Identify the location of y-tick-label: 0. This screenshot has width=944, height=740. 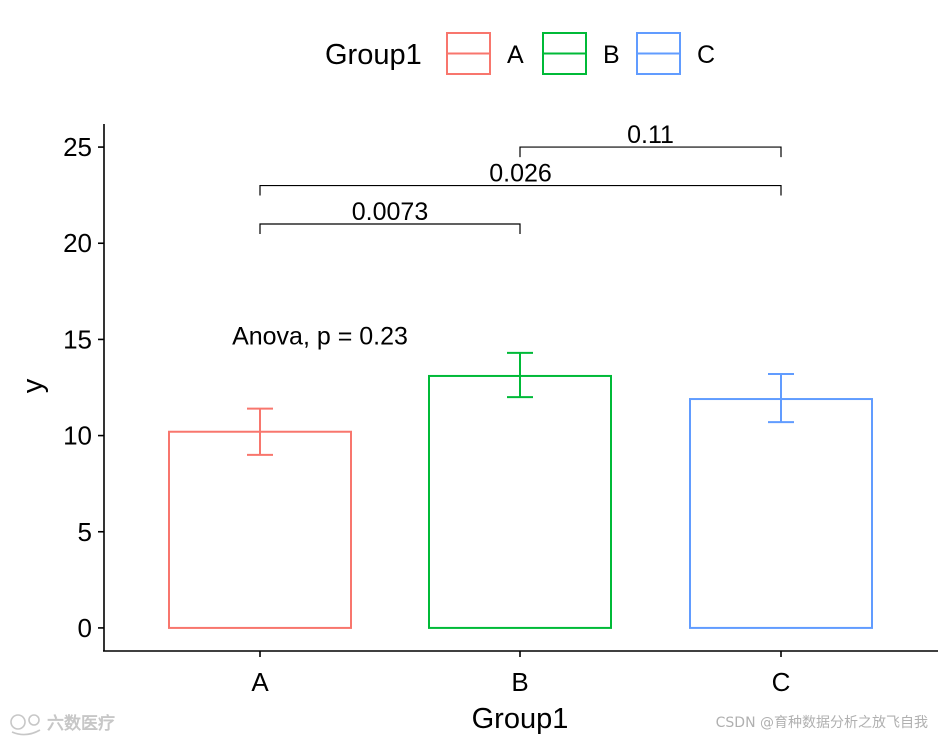
(85, 628).